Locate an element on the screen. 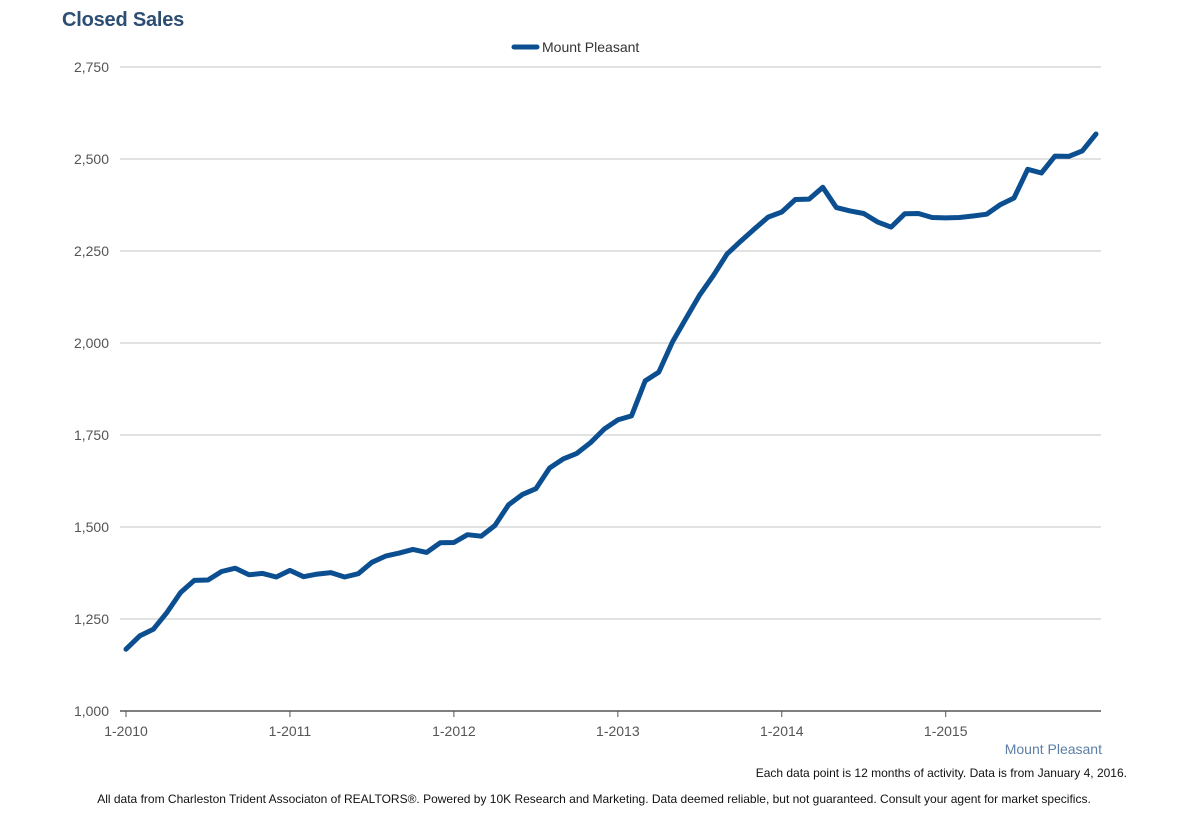 The height and width of the screenshot is (819, 1188). x-axis-ticks: 1-2010 1-2011 1-2012 1-2013 1-2014 1-2015 is located at coordinates (536, 725).